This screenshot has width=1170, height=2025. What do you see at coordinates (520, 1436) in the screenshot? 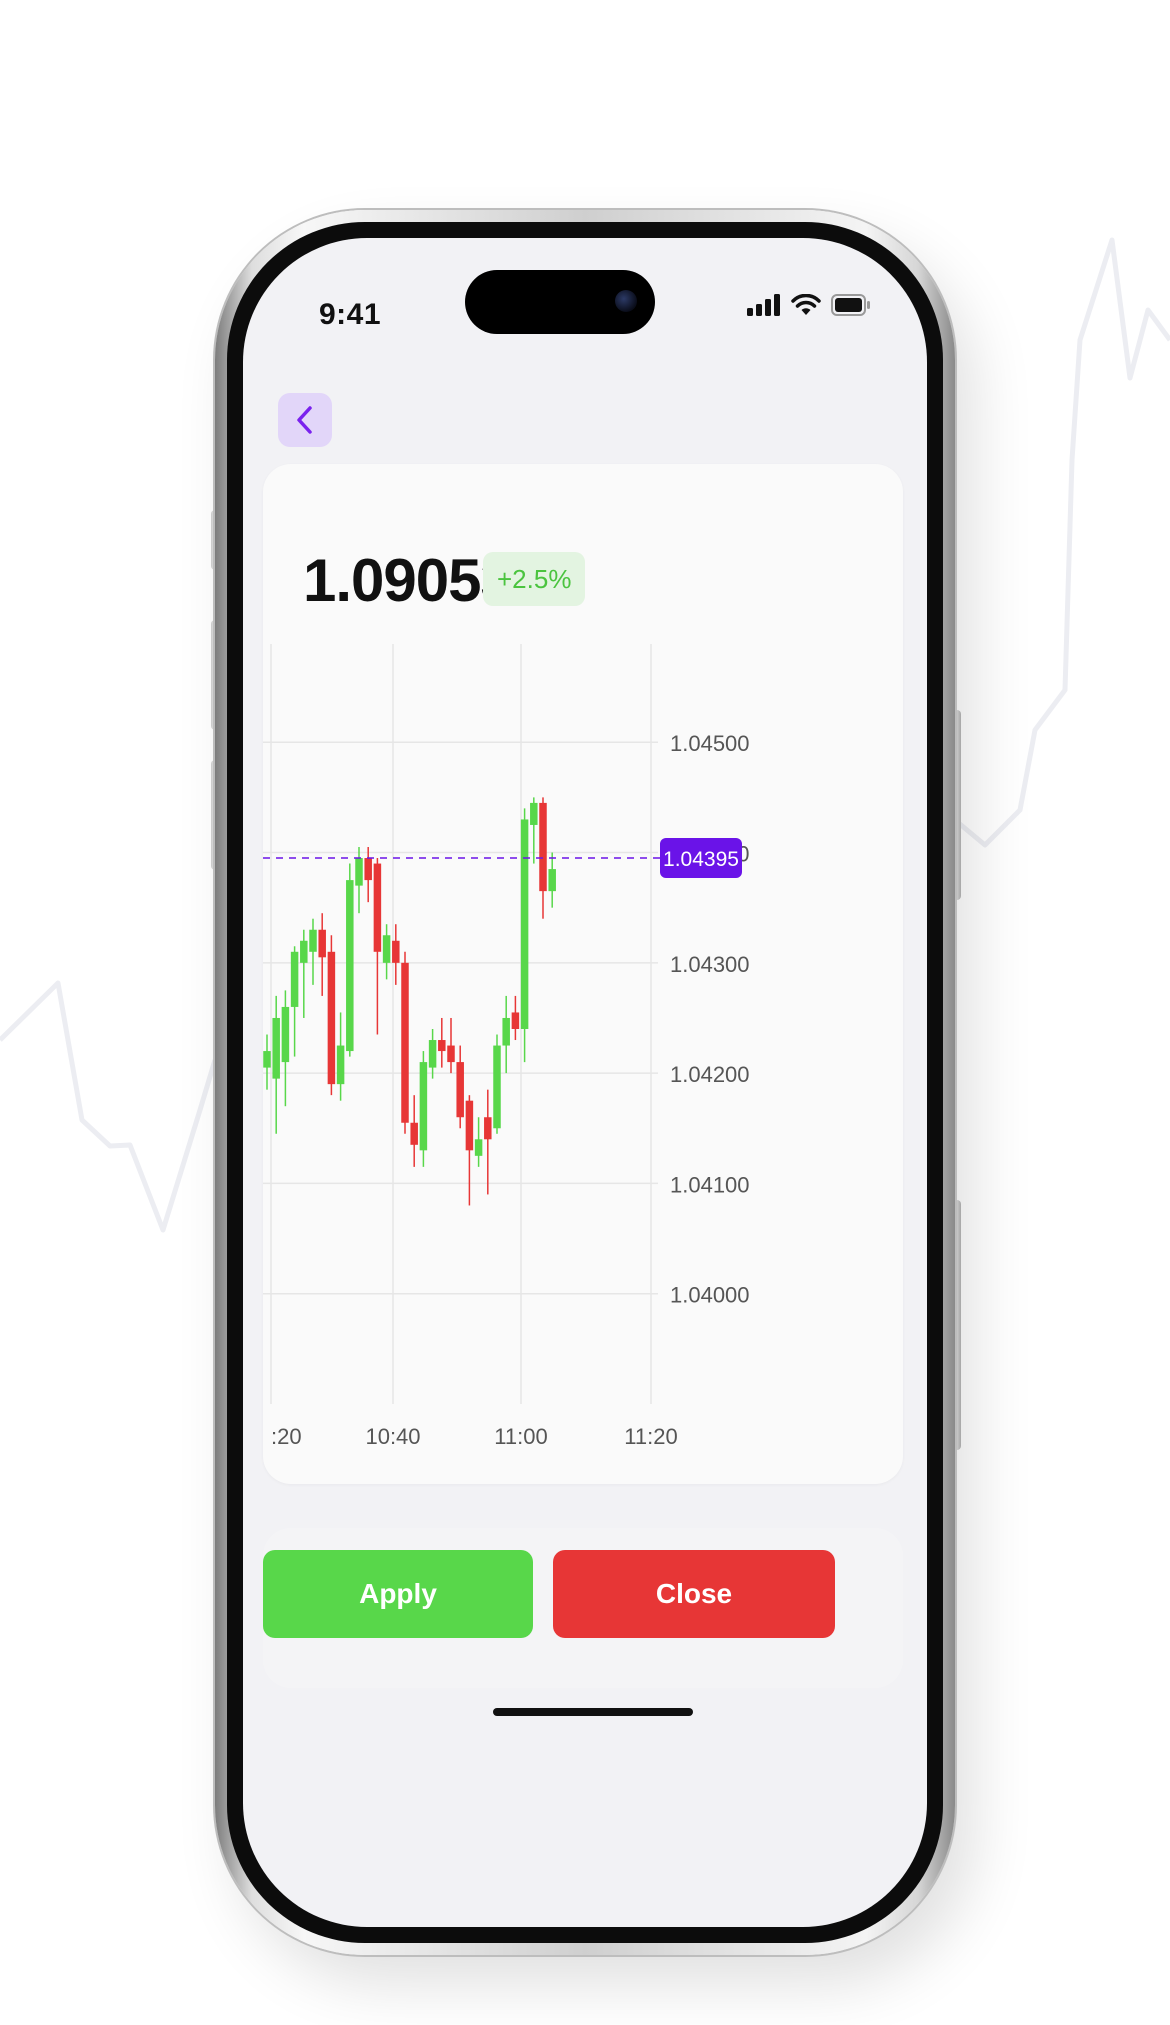
I see `x-tick-label: 11:00` at bounding box center [520, 1436].